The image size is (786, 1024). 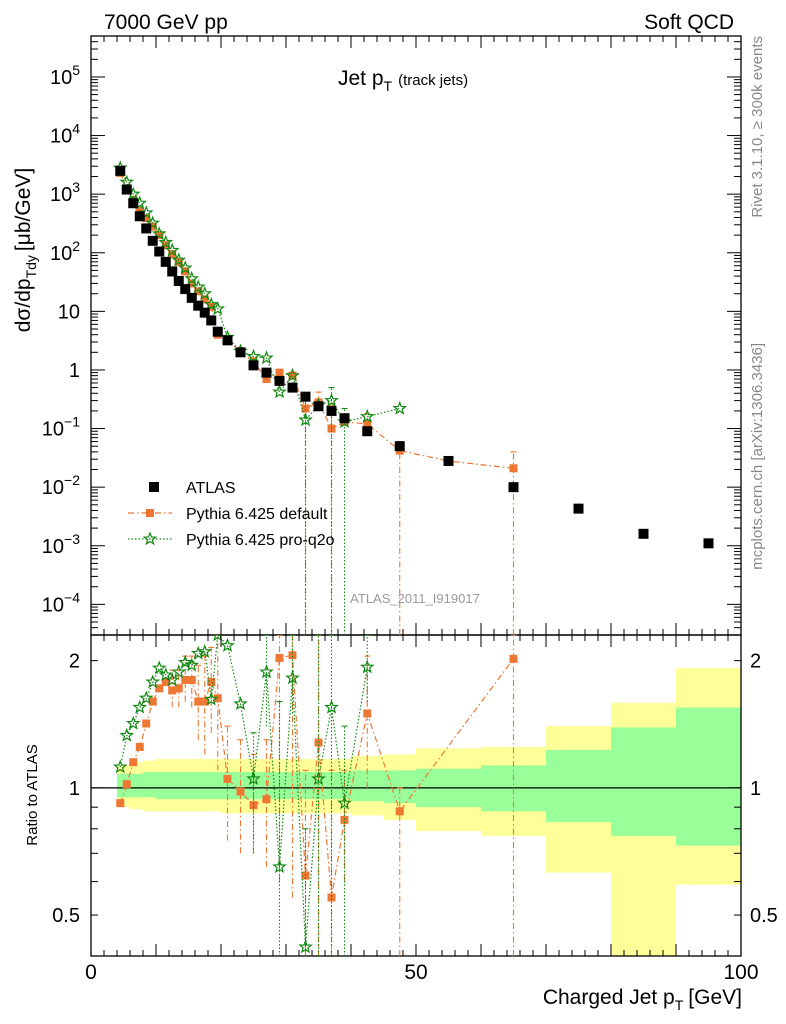 What do you see at coordinates (755, 789) in the screenshot?
I see `ratio-ytick-label-right-1: 1` at bounding box center [755, 789].